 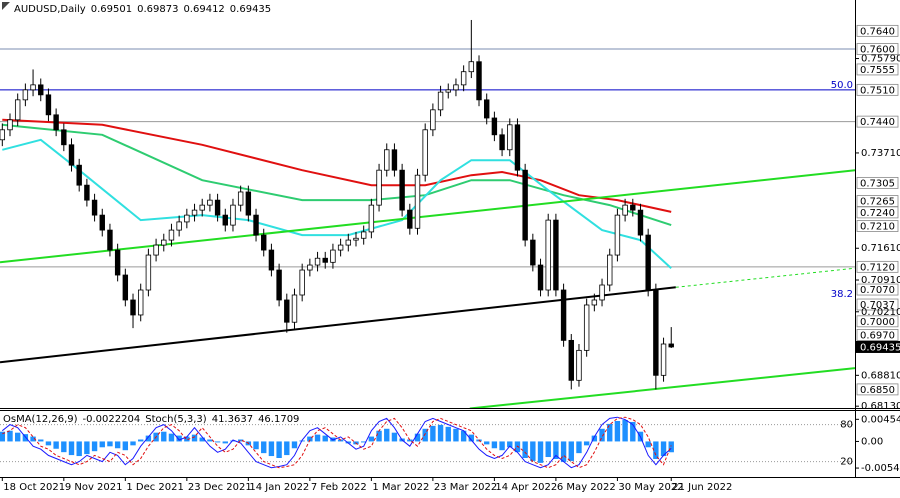 What do you see at coordinates (877, 335) in the screenshot?
I see `level-label: 0.6970` at bounding box center [877, 335].